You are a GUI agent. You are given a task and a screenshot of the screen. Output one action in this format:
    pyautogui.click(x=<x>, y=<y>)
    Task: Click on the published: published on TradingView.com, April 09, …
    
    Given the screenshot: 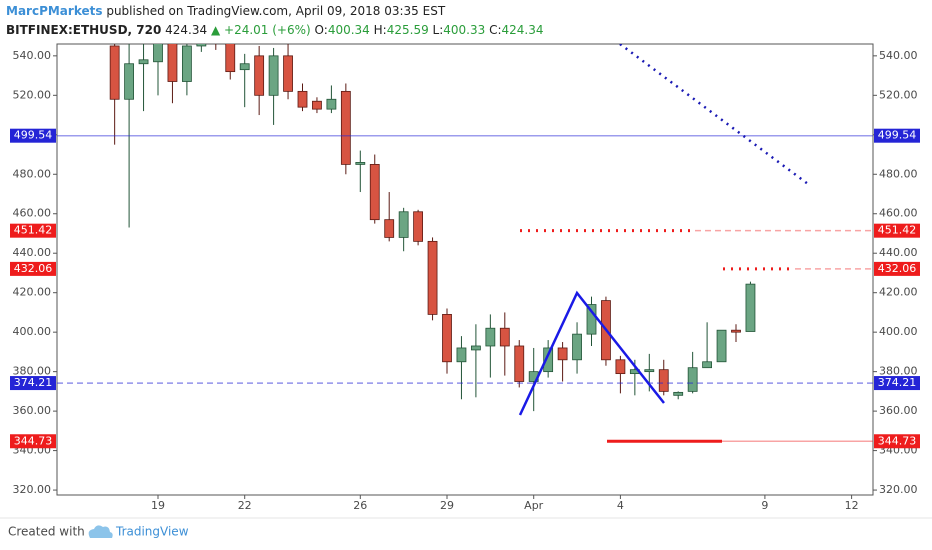 What is the action you would take?
    pyautogui.click(x=276, y=11)
    